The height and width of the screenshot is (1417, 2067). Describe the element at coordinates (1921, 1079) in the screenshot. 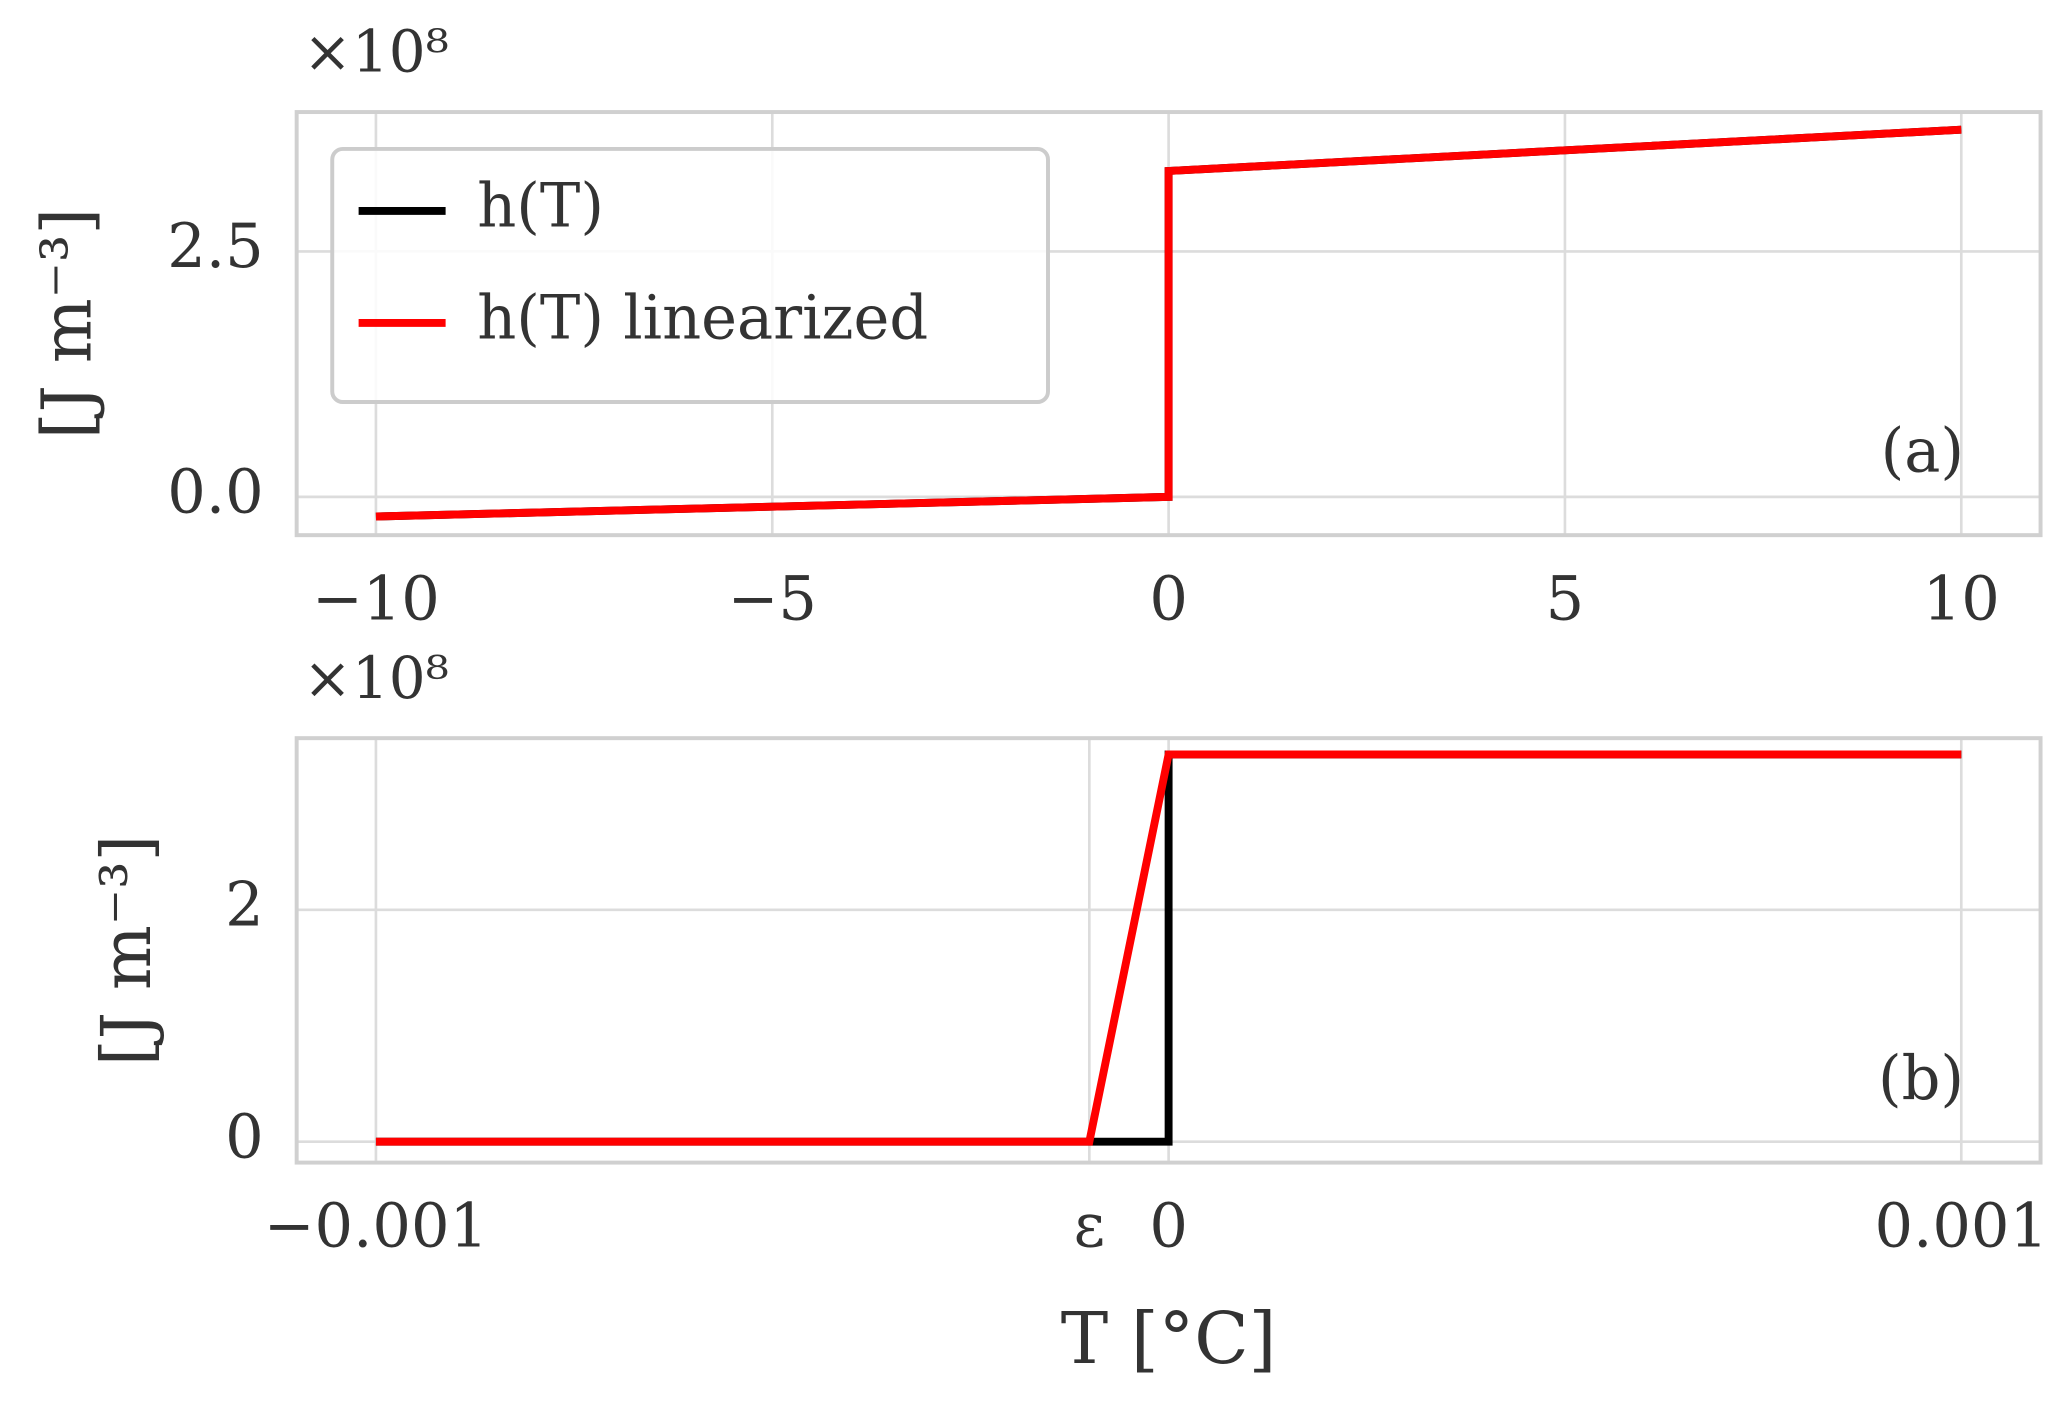

I see `annotation: (b)` at that location.